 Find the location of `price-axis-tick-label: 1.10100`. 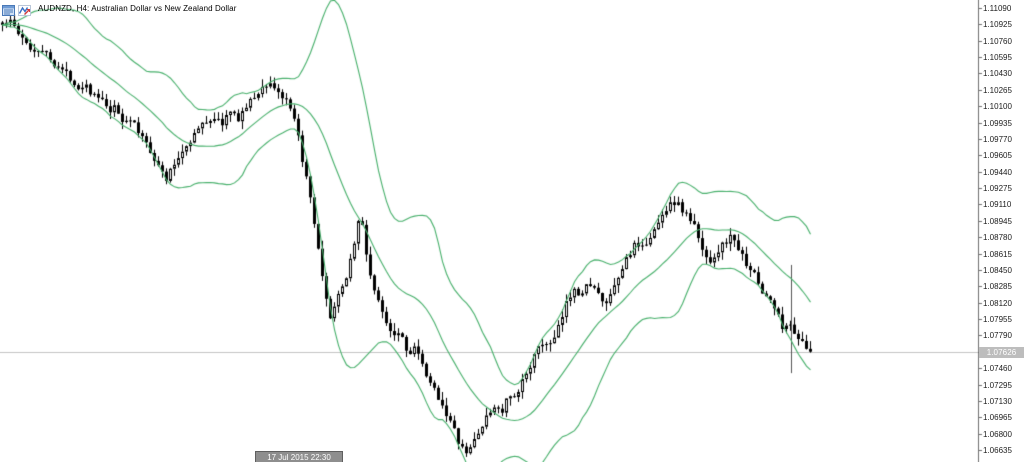

price-axis-tick-label: 1.10100 is located at coordinates (997, 106).